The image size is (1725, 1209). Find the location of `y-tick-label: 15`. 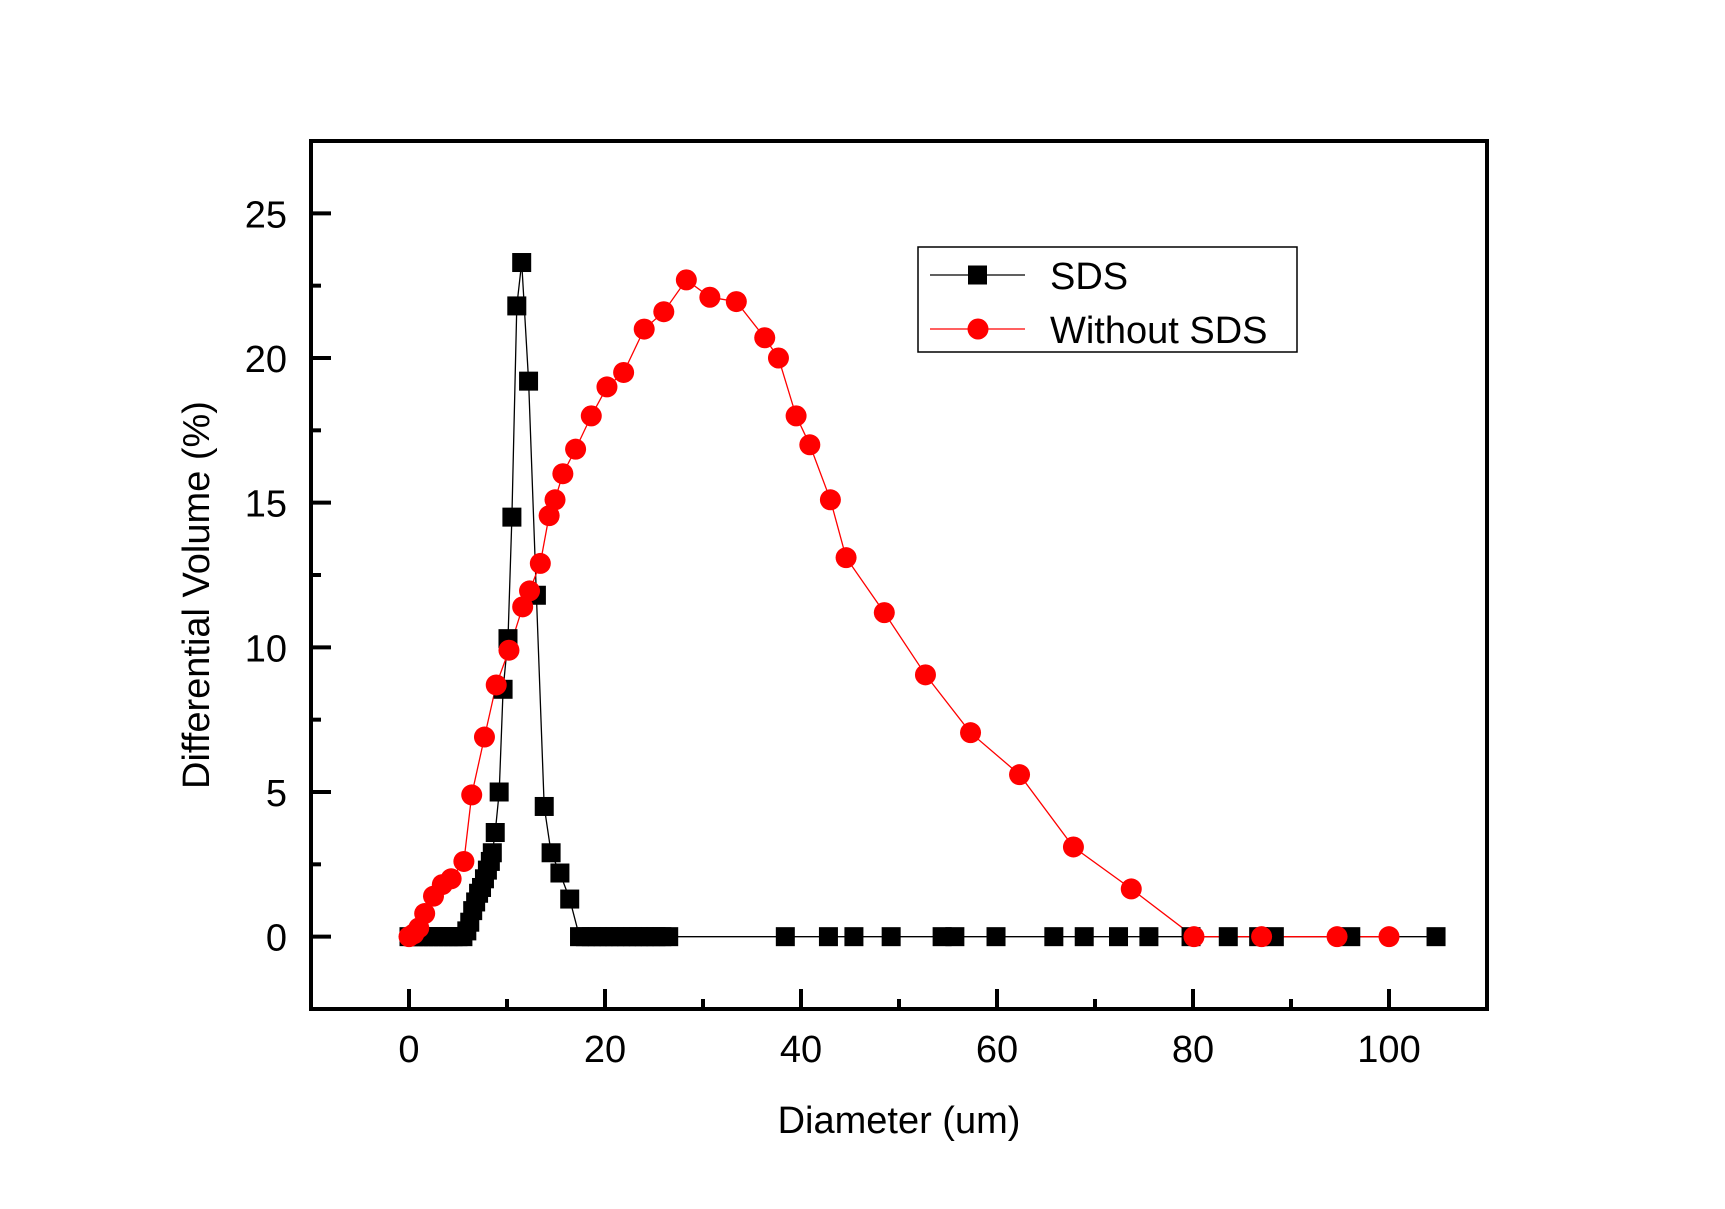

y-tick-label: 15 is located at coordinates (266, 505).